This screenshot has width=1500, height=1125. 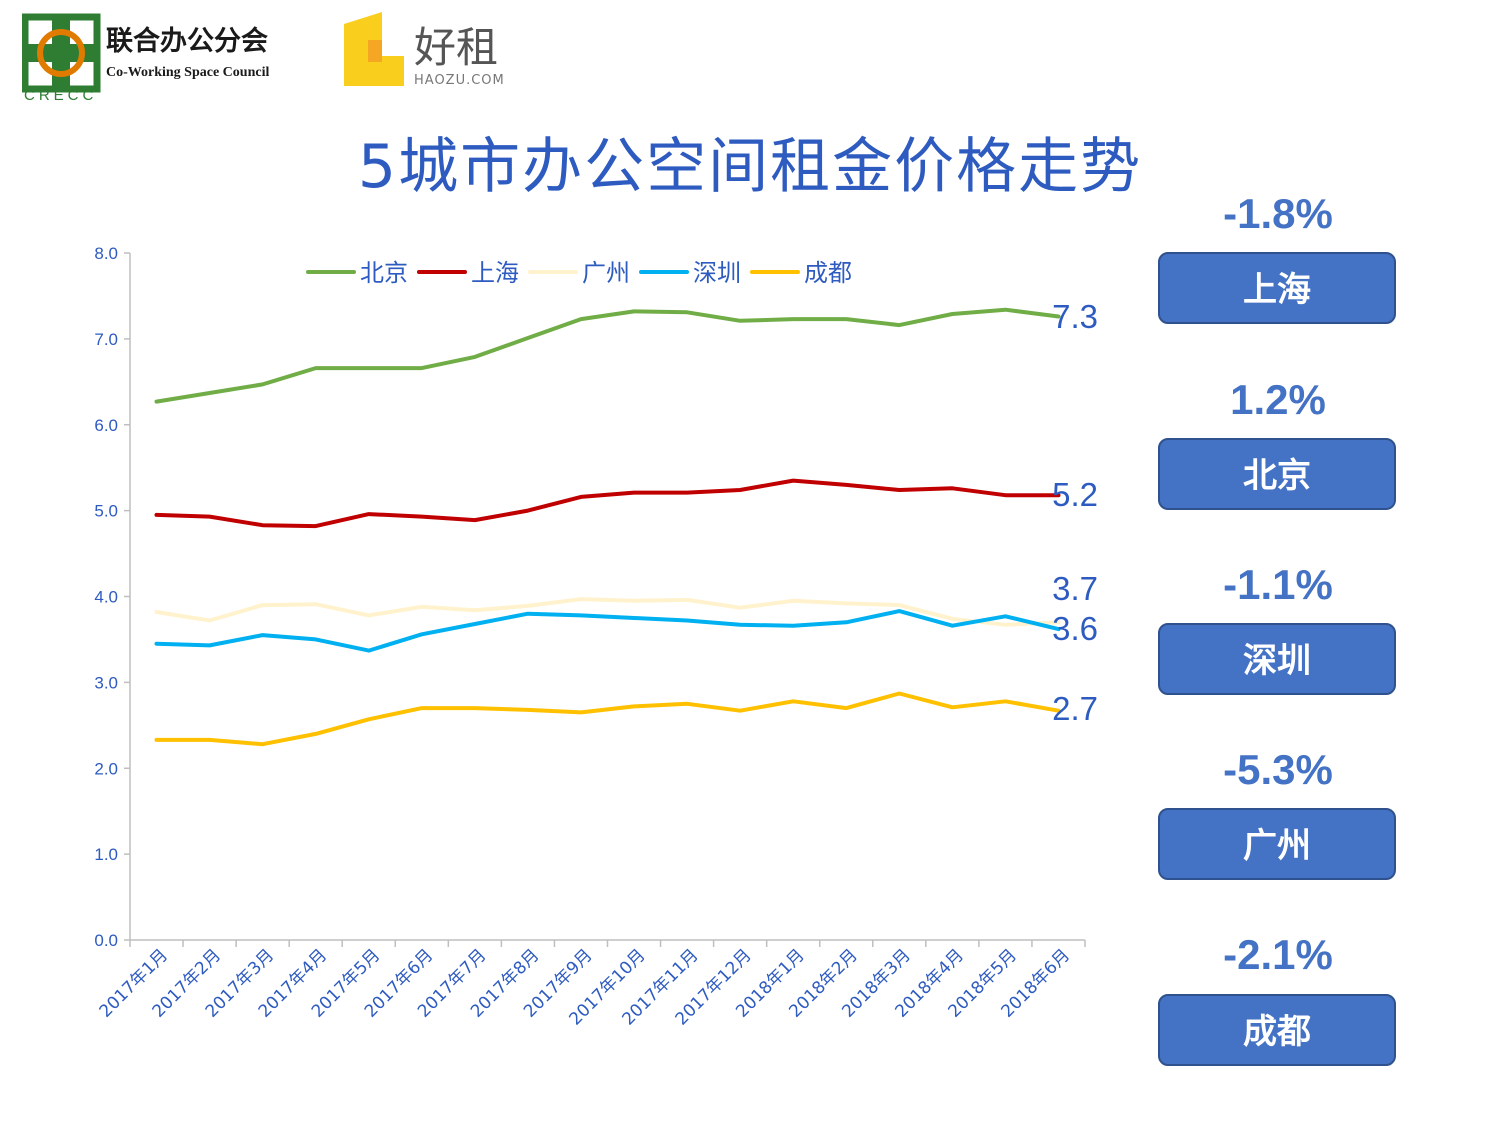 I want to click on series-line-广州, so click(x=607, y=612).